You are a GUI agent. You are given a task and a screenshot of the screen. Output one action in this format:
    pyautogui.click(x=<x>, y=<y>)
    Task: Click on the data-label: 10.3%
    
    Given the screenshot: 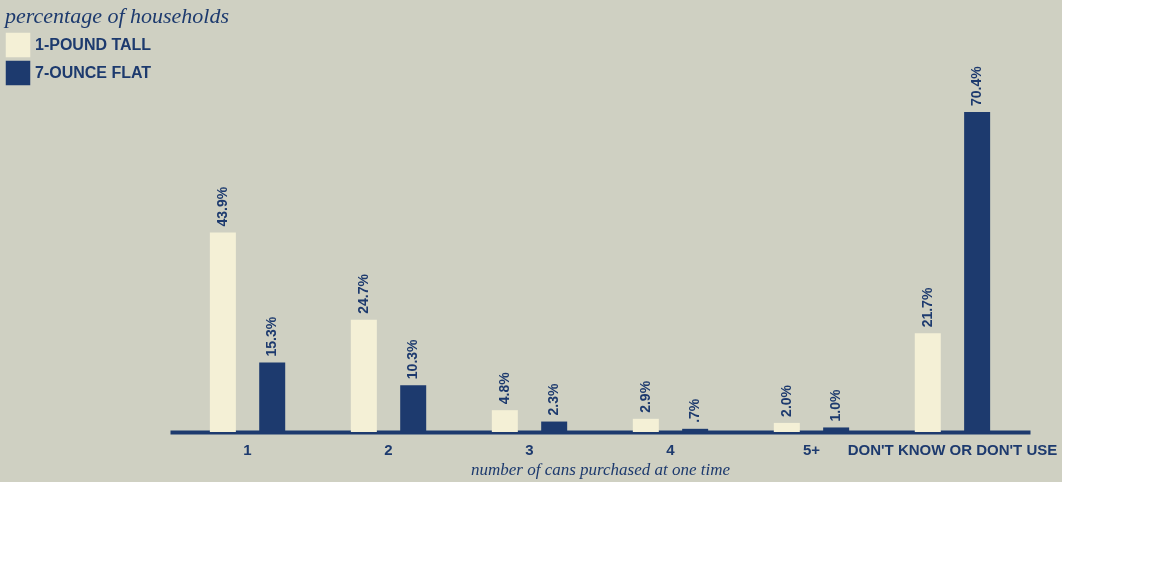 What is the action you would take?
    pyautogui.click(x=412, y=359)
    